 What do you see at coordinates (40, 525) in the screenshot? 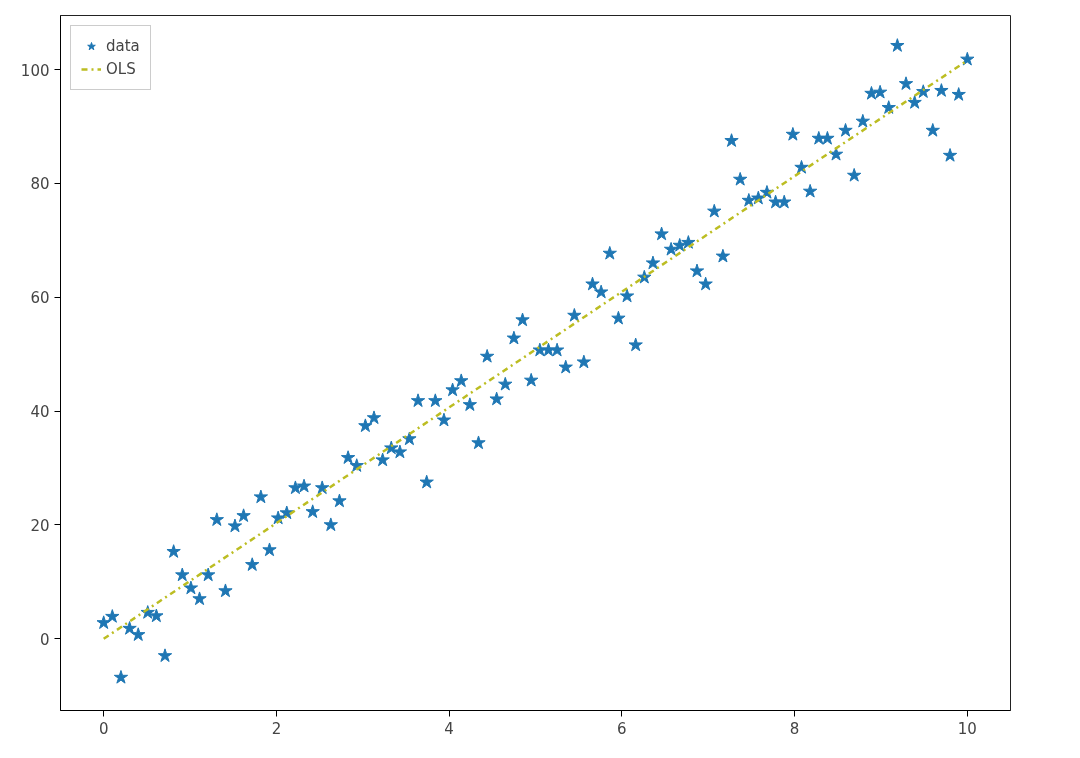
I see `y-tick-label: 20` at bounding box center [40, 525].